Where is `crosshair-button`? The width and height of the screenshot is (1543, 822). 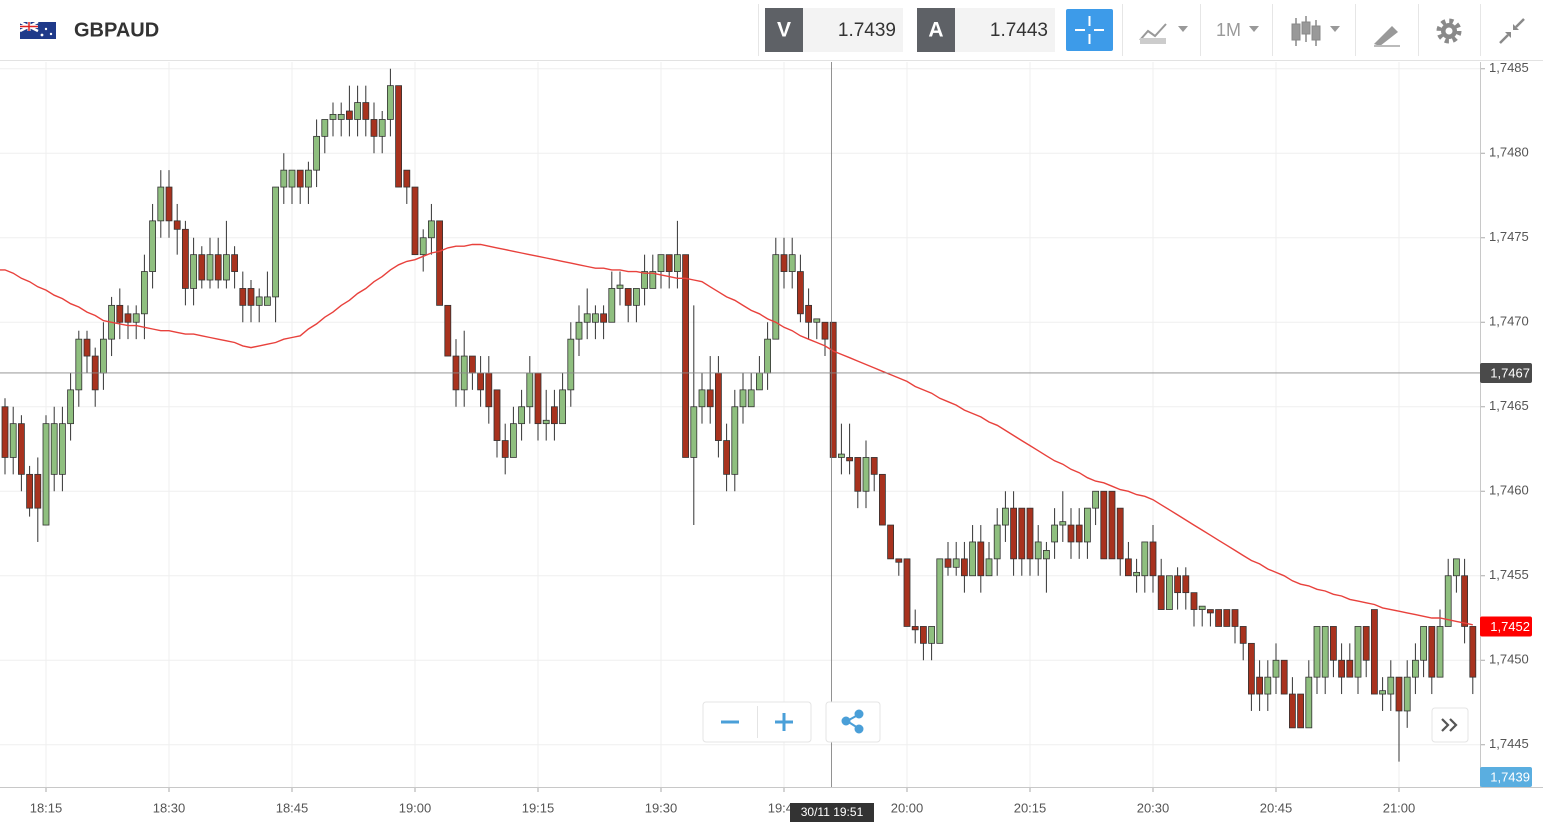
crosshair-button is located at coordinates (1089, 30).